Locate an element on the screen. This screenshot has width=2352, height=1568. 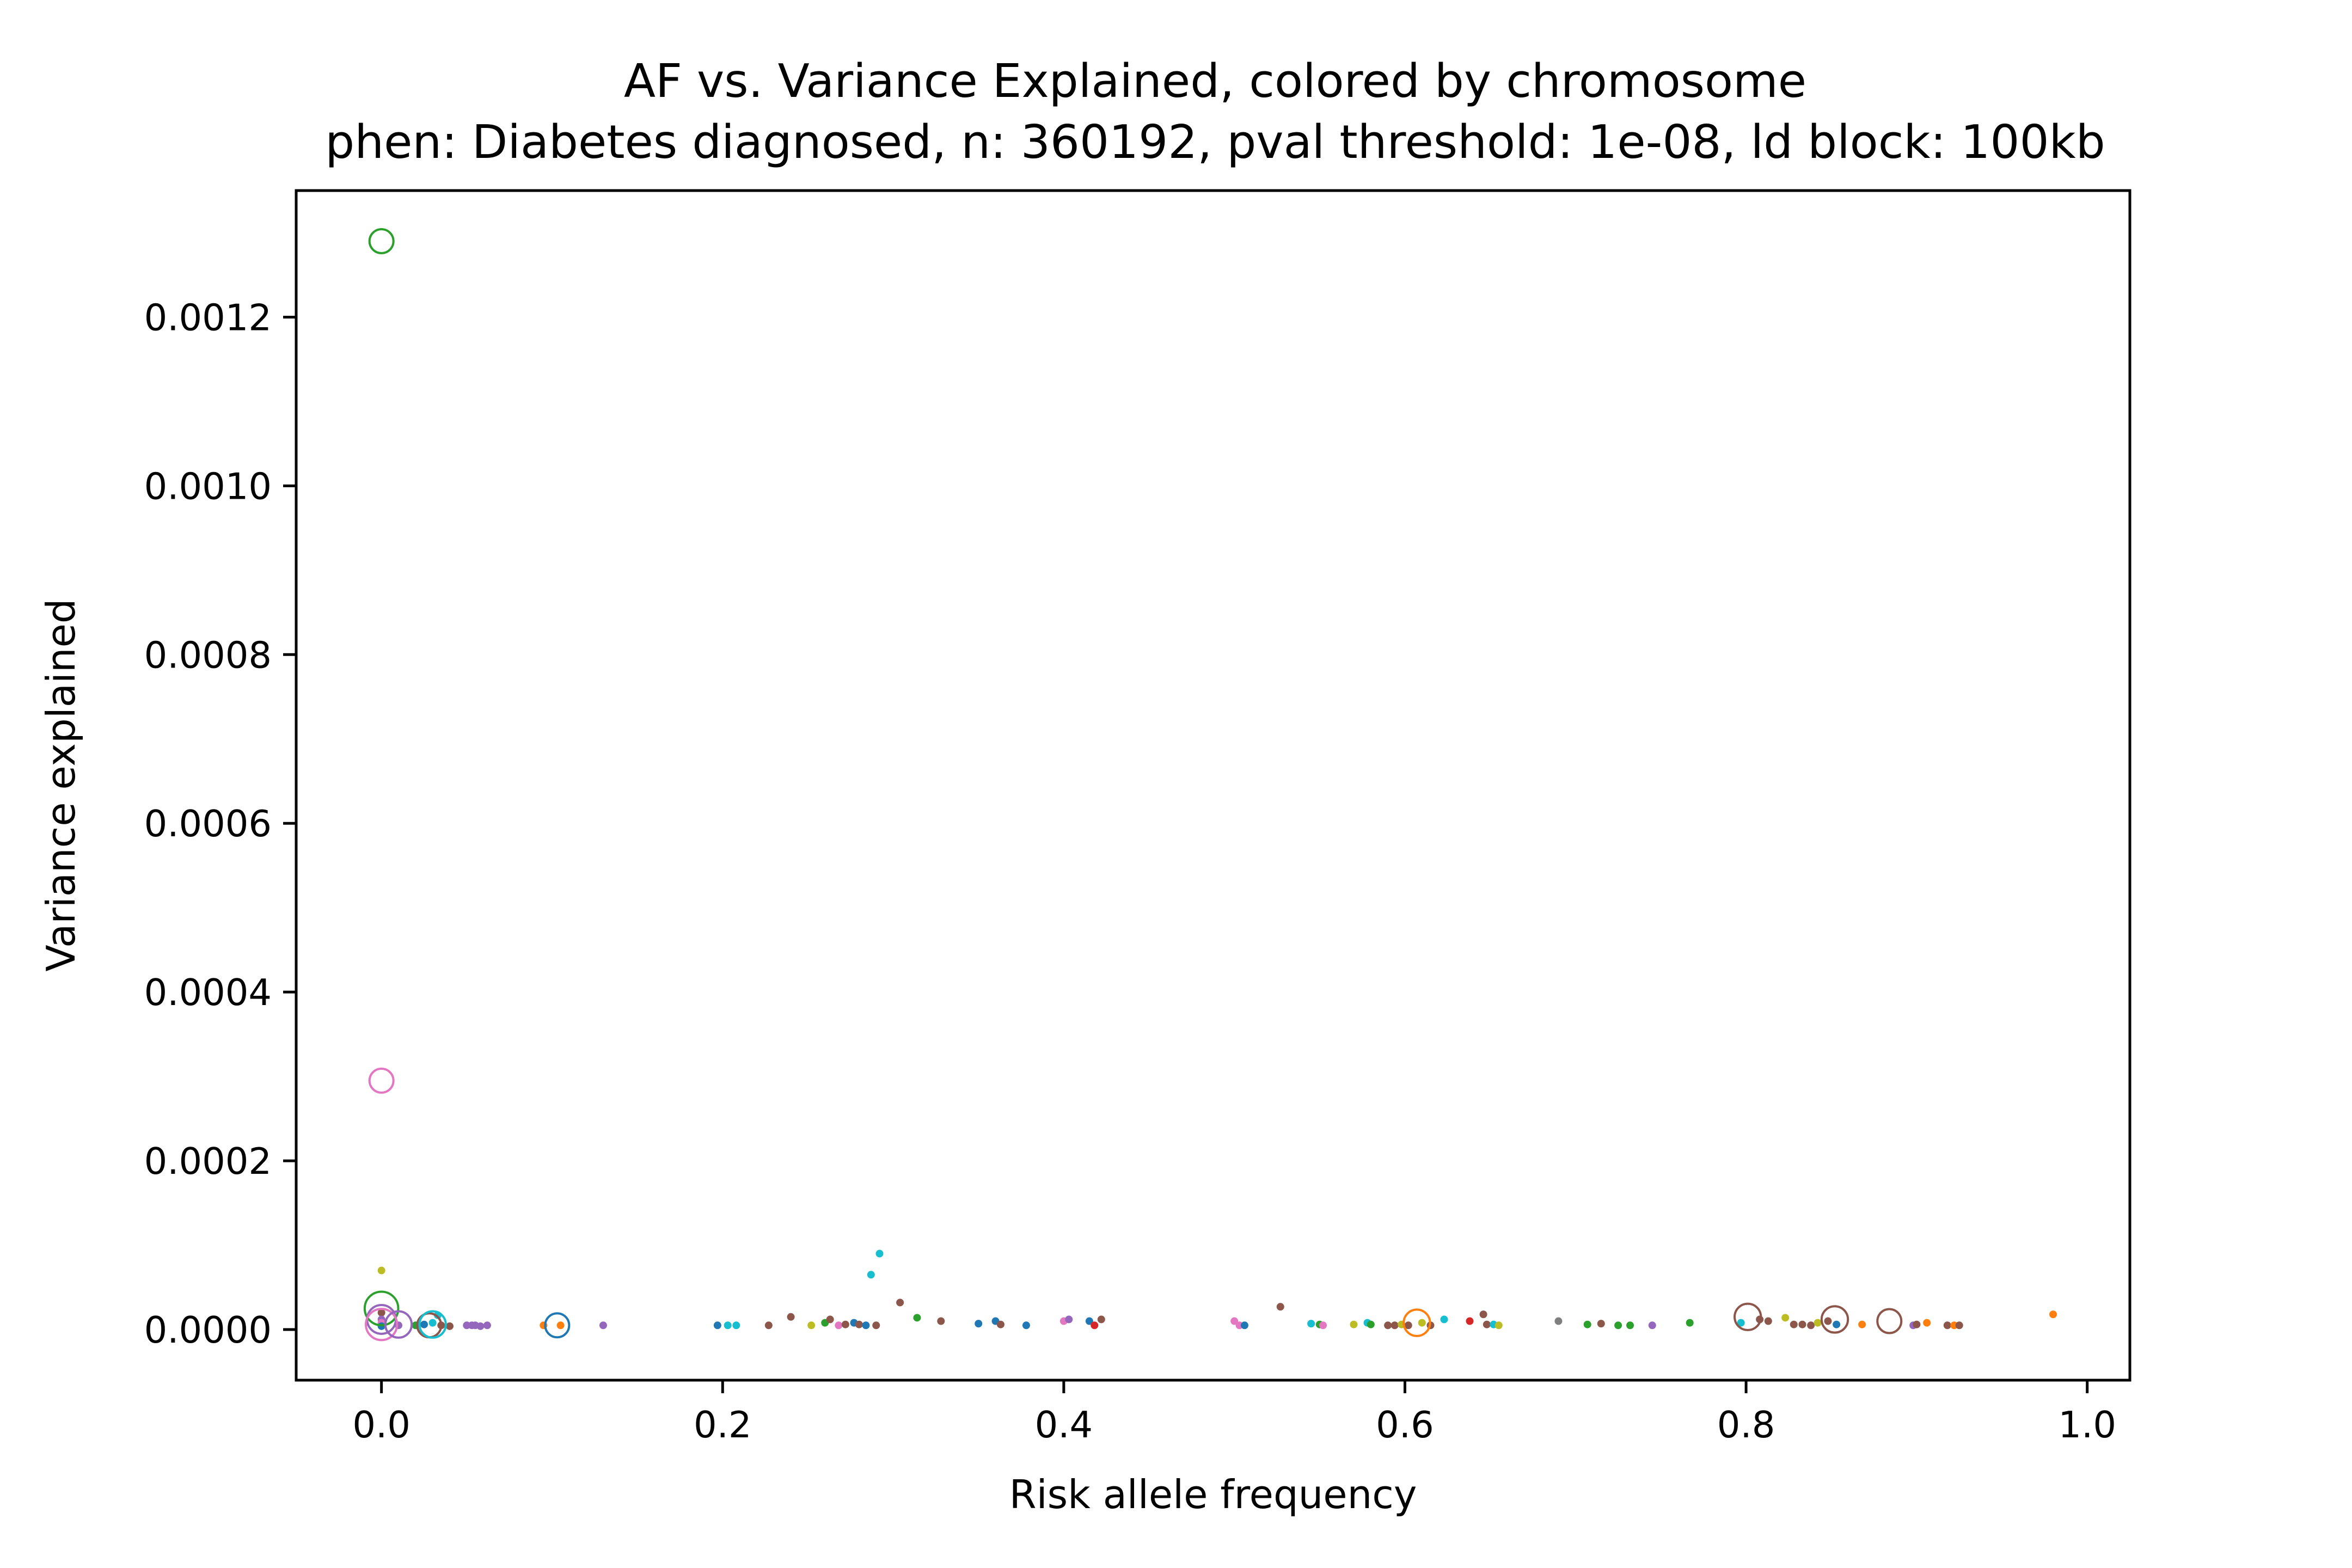
y-tick-label: 0.0008 is located at coordinates (208, 655).